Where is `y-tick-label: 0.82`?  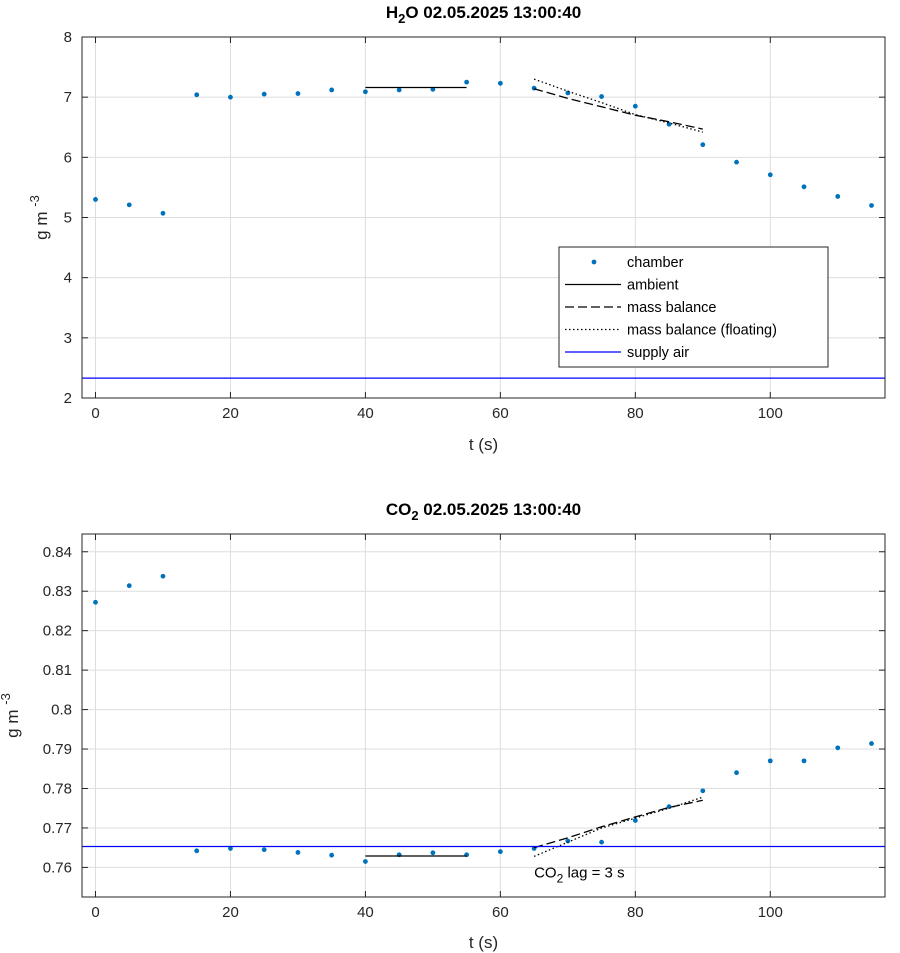 y-tick-label: 0.82 is located at coordinates (57, 631).